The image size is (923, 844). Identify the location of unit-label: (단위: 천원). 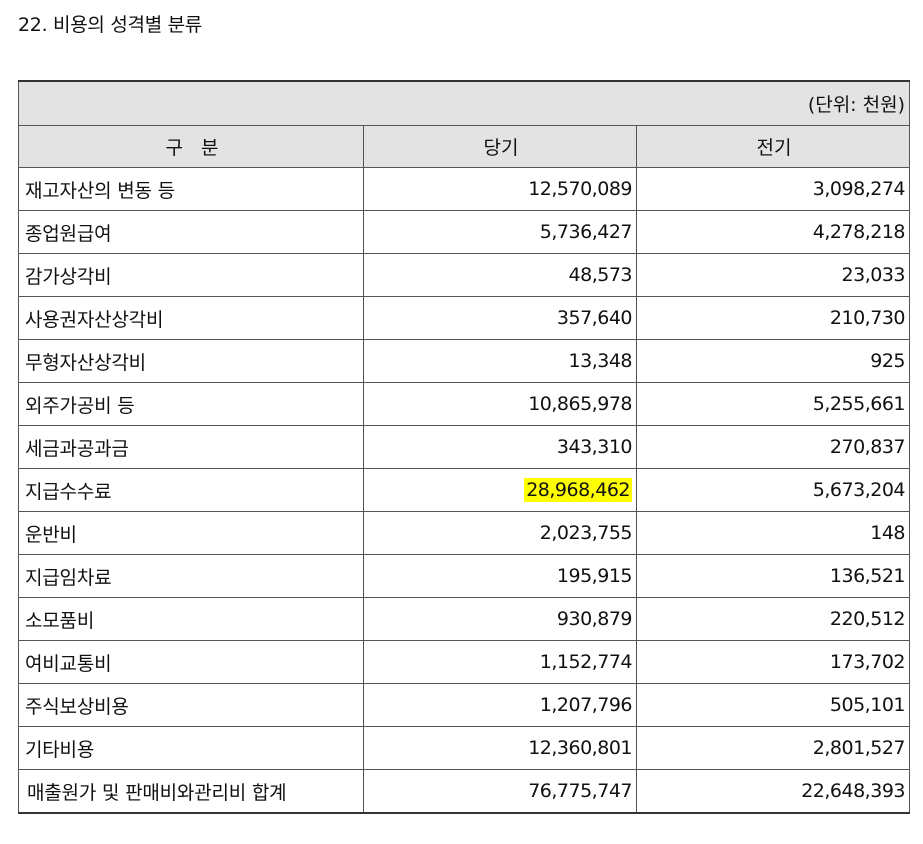
(464, 103).